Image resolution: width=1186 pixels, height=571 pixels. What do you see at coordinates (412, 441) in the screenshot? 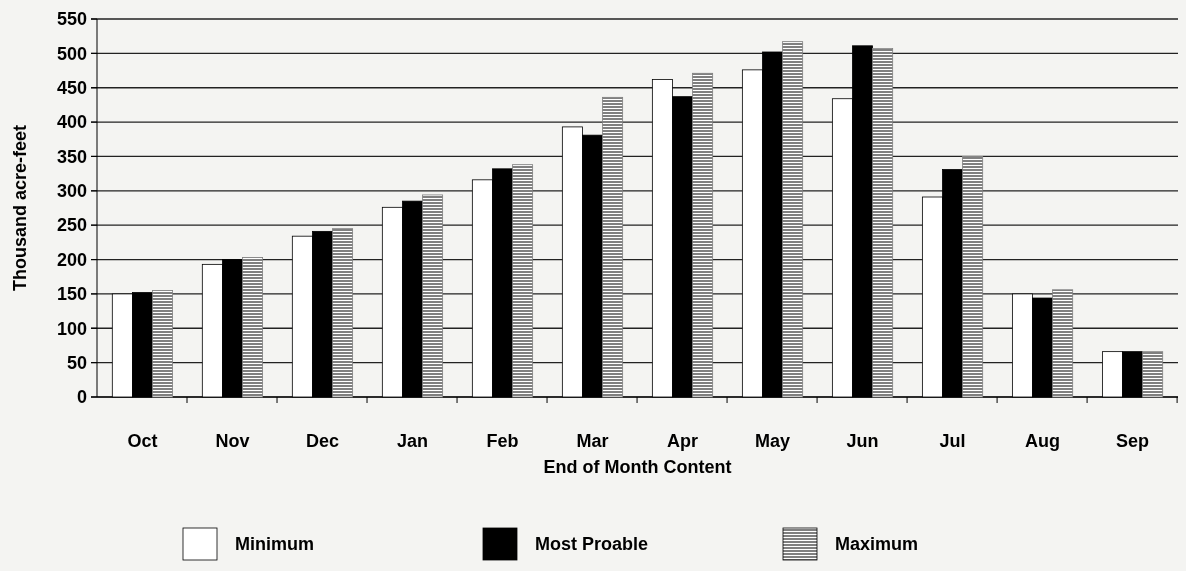
I see `x-tick-label: Jan` at bounding box center [412, 441].